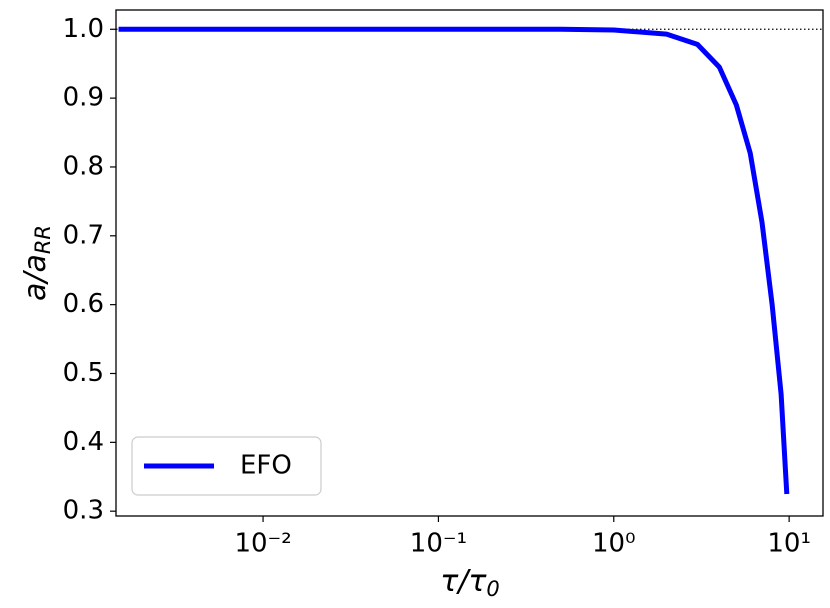 The height and width of the screenshot is (608, 830). Describe the element at coordinates (83, 166) in the screenshot. I see `y-tick-label: 0.8` at that location.